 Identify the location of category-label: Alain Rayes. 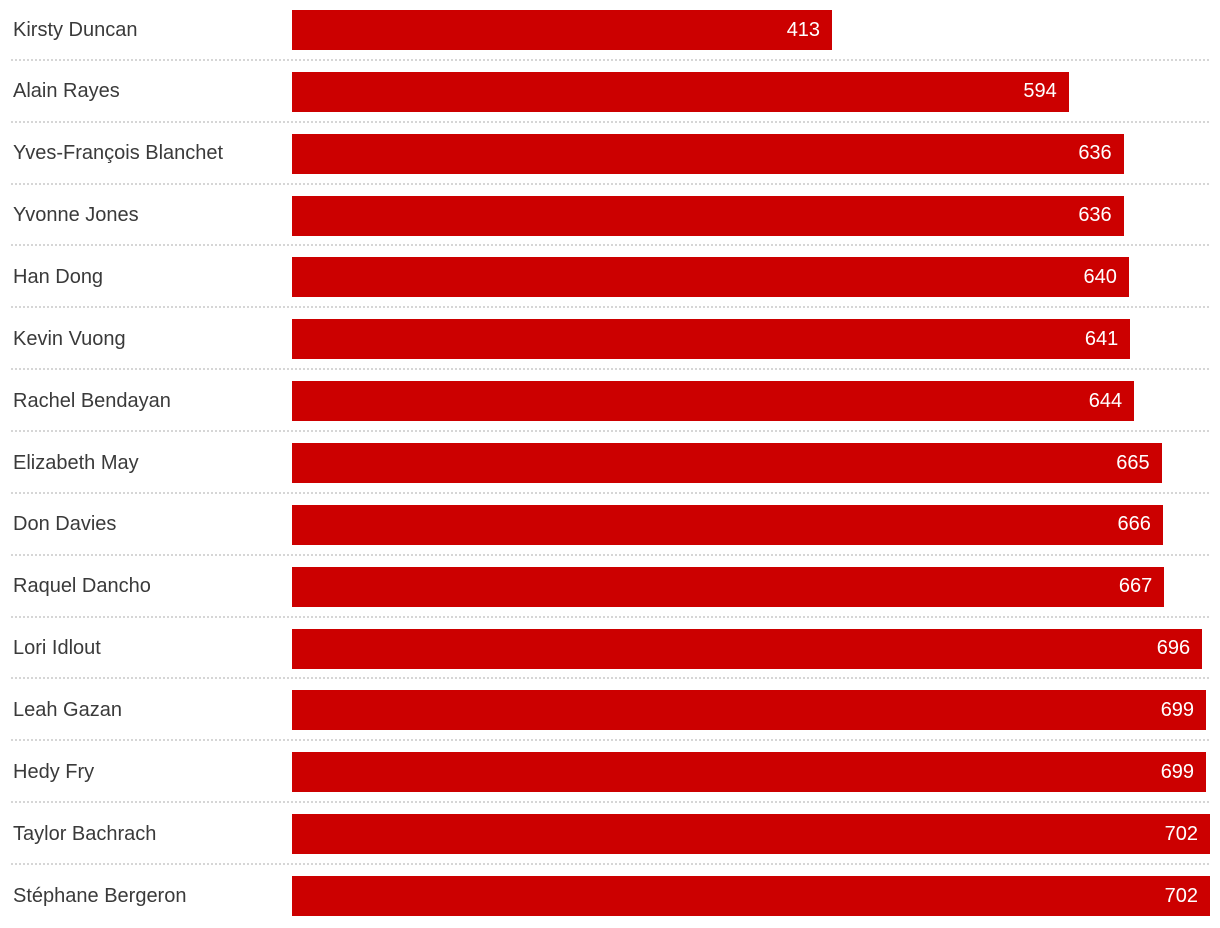
(66, 91).